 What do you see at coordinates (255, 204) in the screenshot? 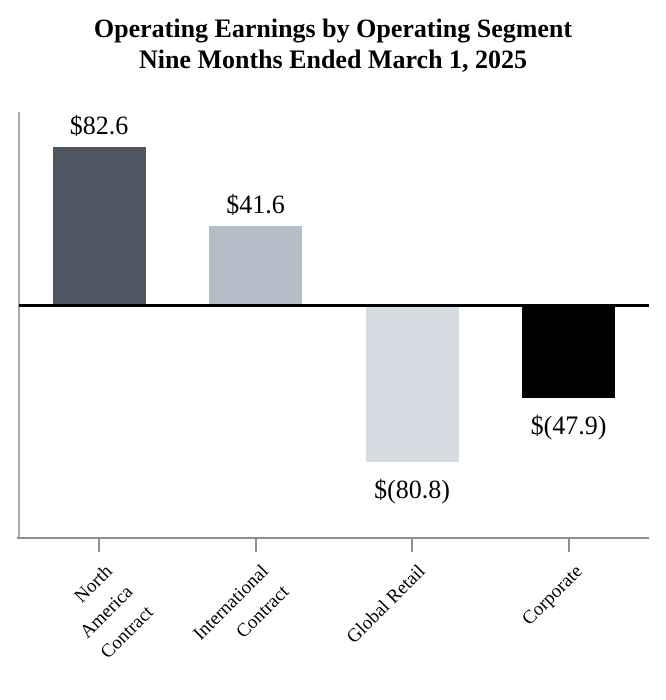
I see `bar-value-label-international-contract: $41.6` at bounding box center [255, 204].